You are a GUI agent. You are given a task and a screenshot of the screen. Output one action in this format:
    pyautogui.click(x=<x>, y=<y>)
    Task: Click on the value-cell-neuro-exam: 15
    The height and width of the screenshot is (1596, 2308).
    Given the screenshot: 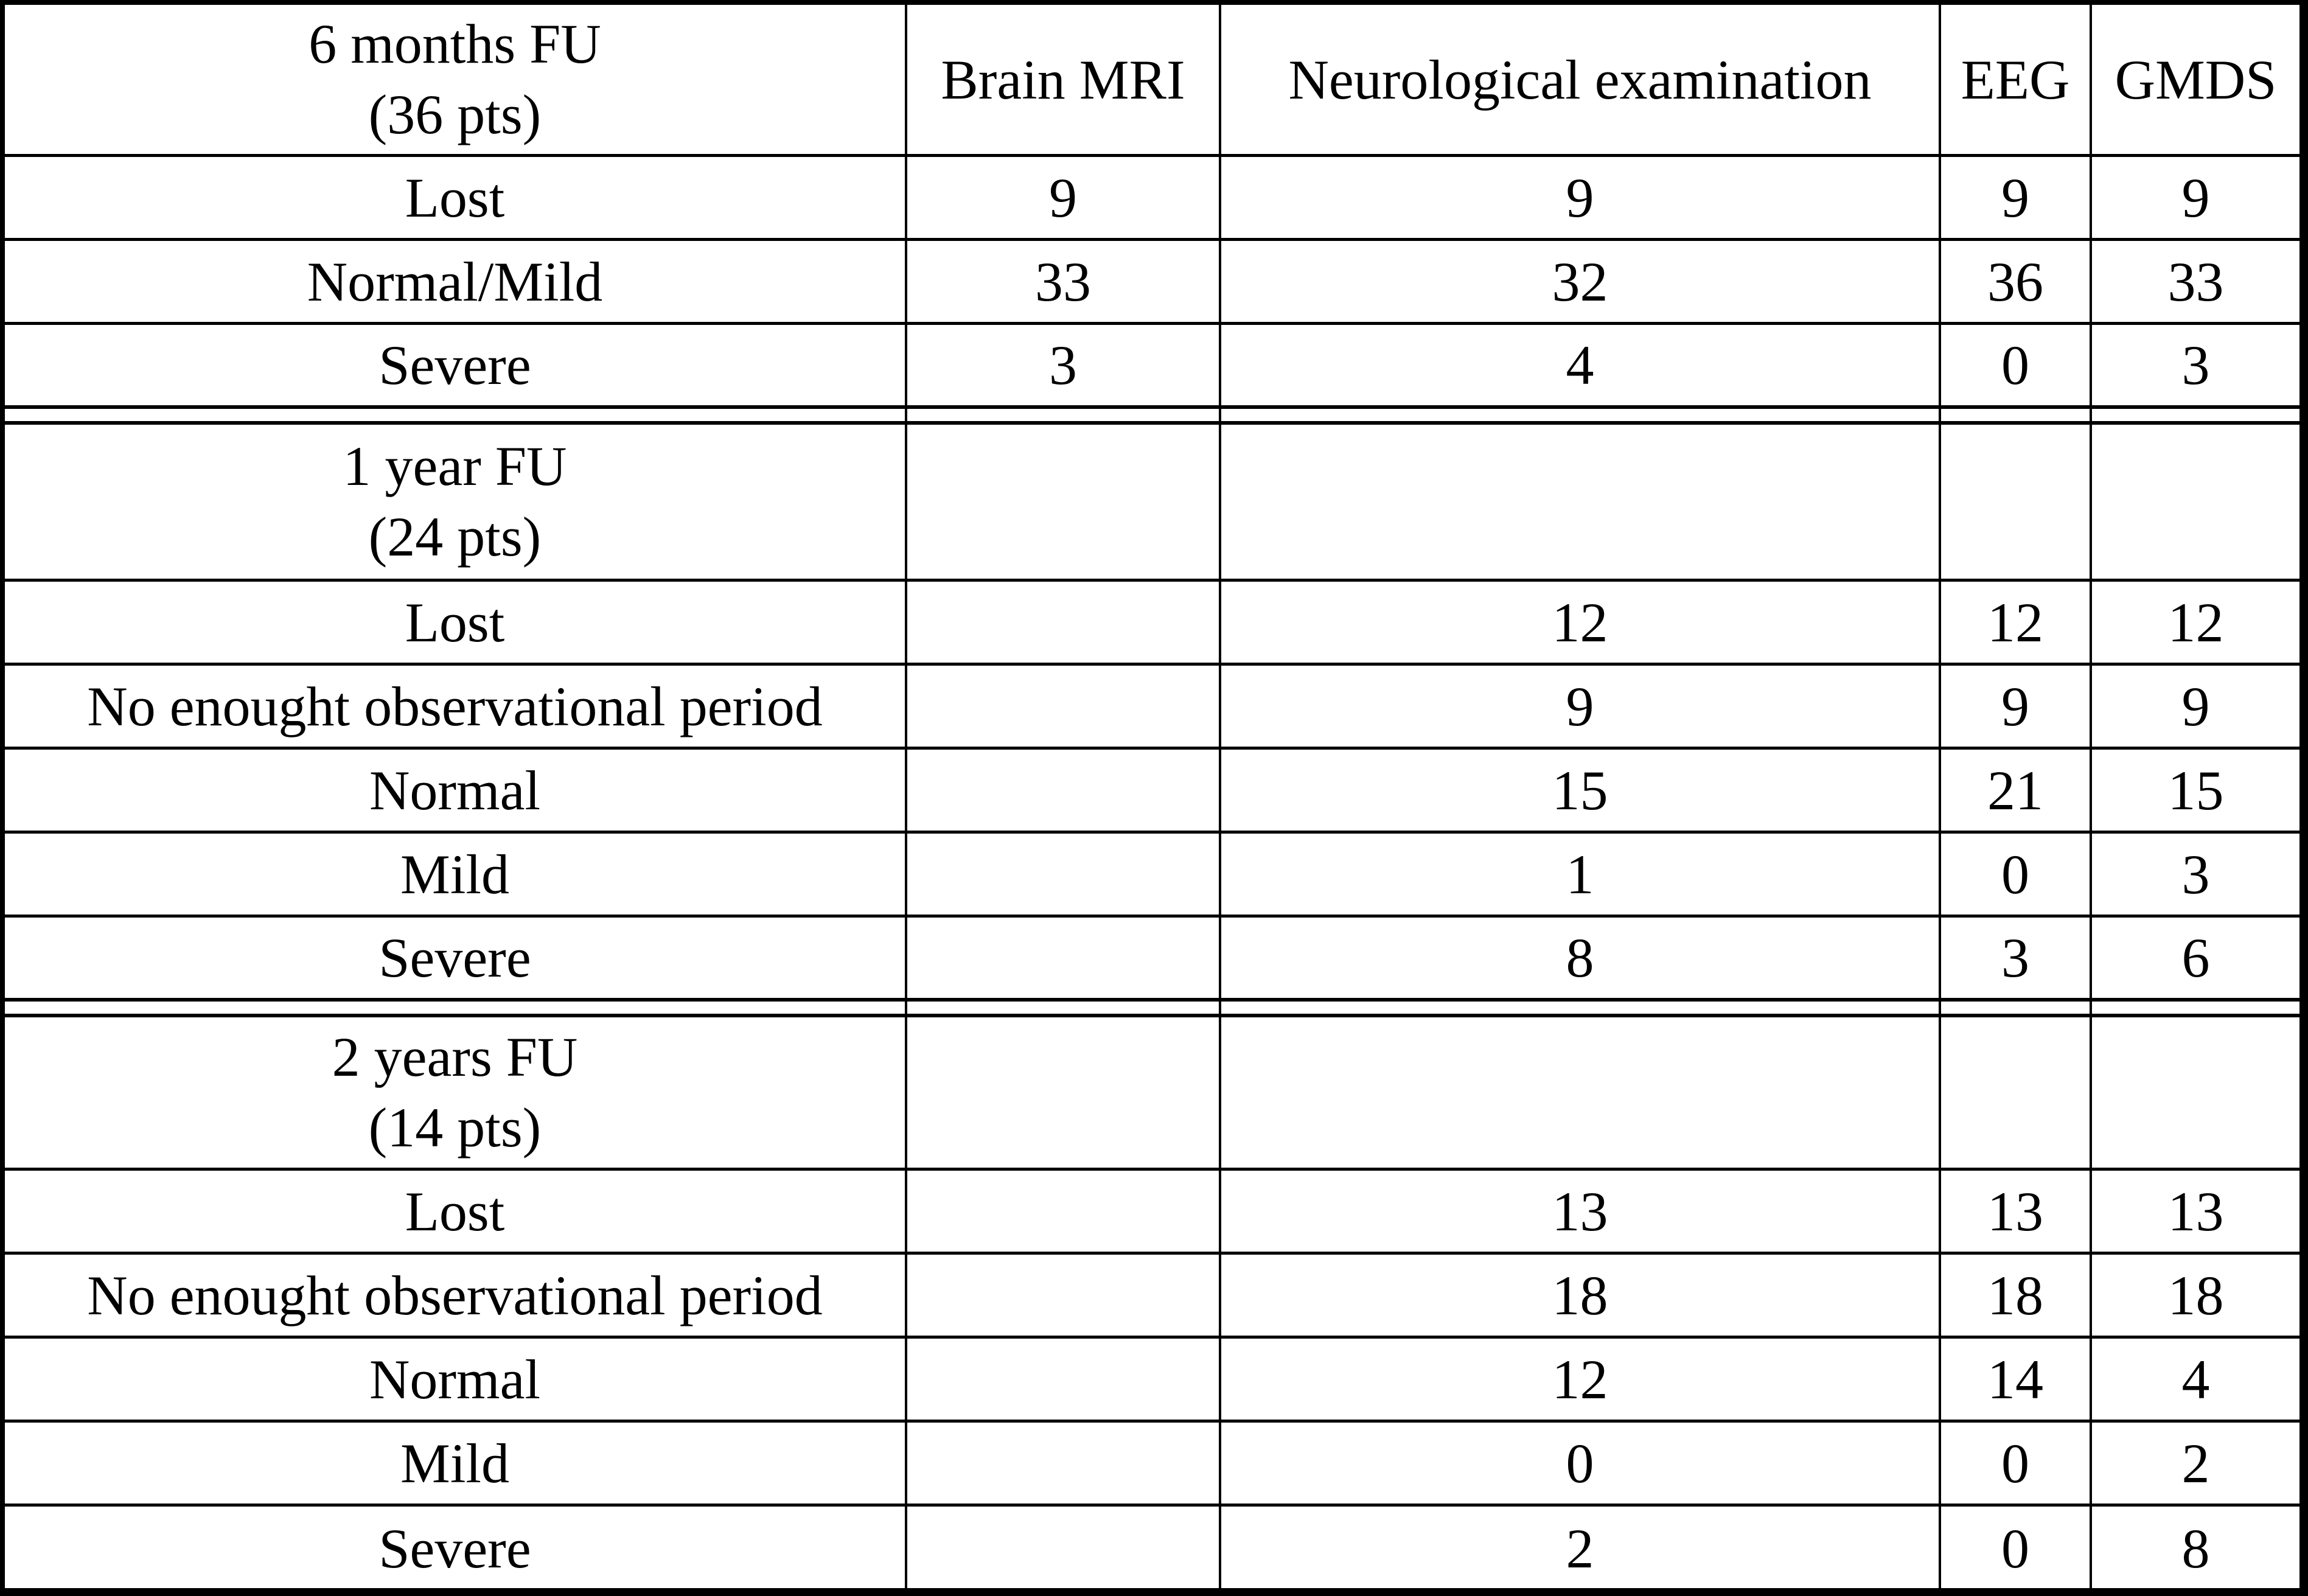 What is the action you would take?
    pyautogui.click(x=1581, y=792)
    